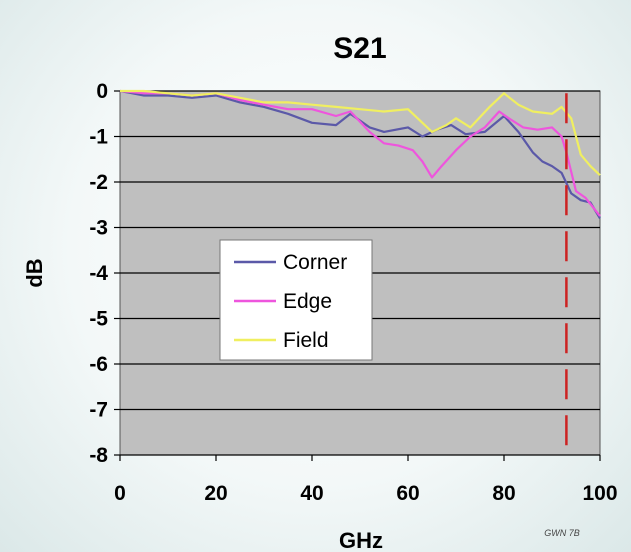 Image resolution: width=631 pixels, height=552 pixels. What do you see at coordinates (215, 493) in the screenshot?
I see `x-tick-label: 20` at bounding box center [215, 493].